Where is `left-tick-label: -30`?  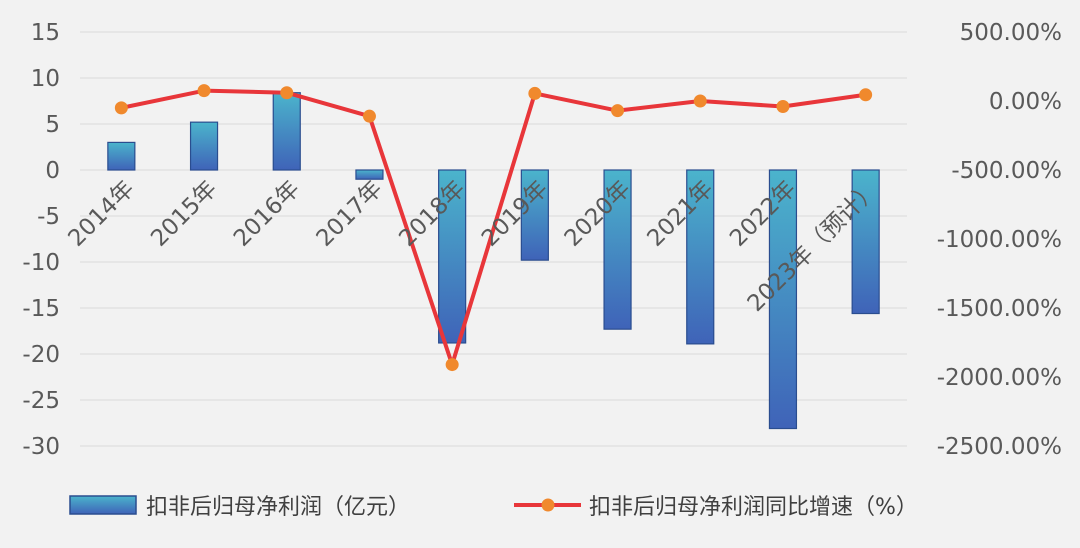 left-tick-label: -30 is located at coordinates (41, 447).